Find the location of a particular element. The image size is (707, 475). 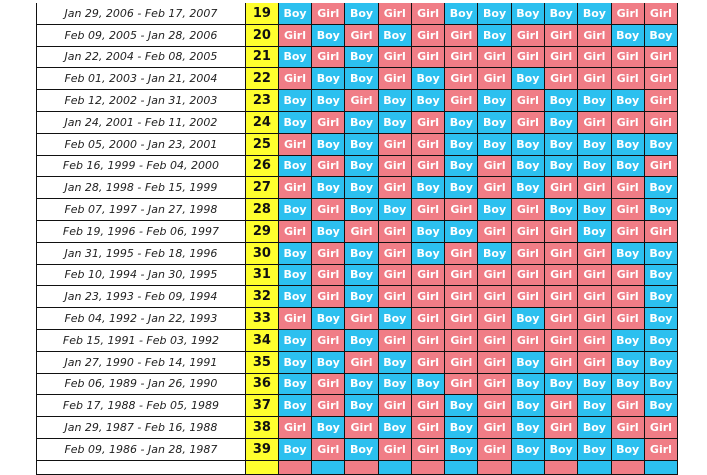

age-cell: 24 is located at coordinates (262, 122).